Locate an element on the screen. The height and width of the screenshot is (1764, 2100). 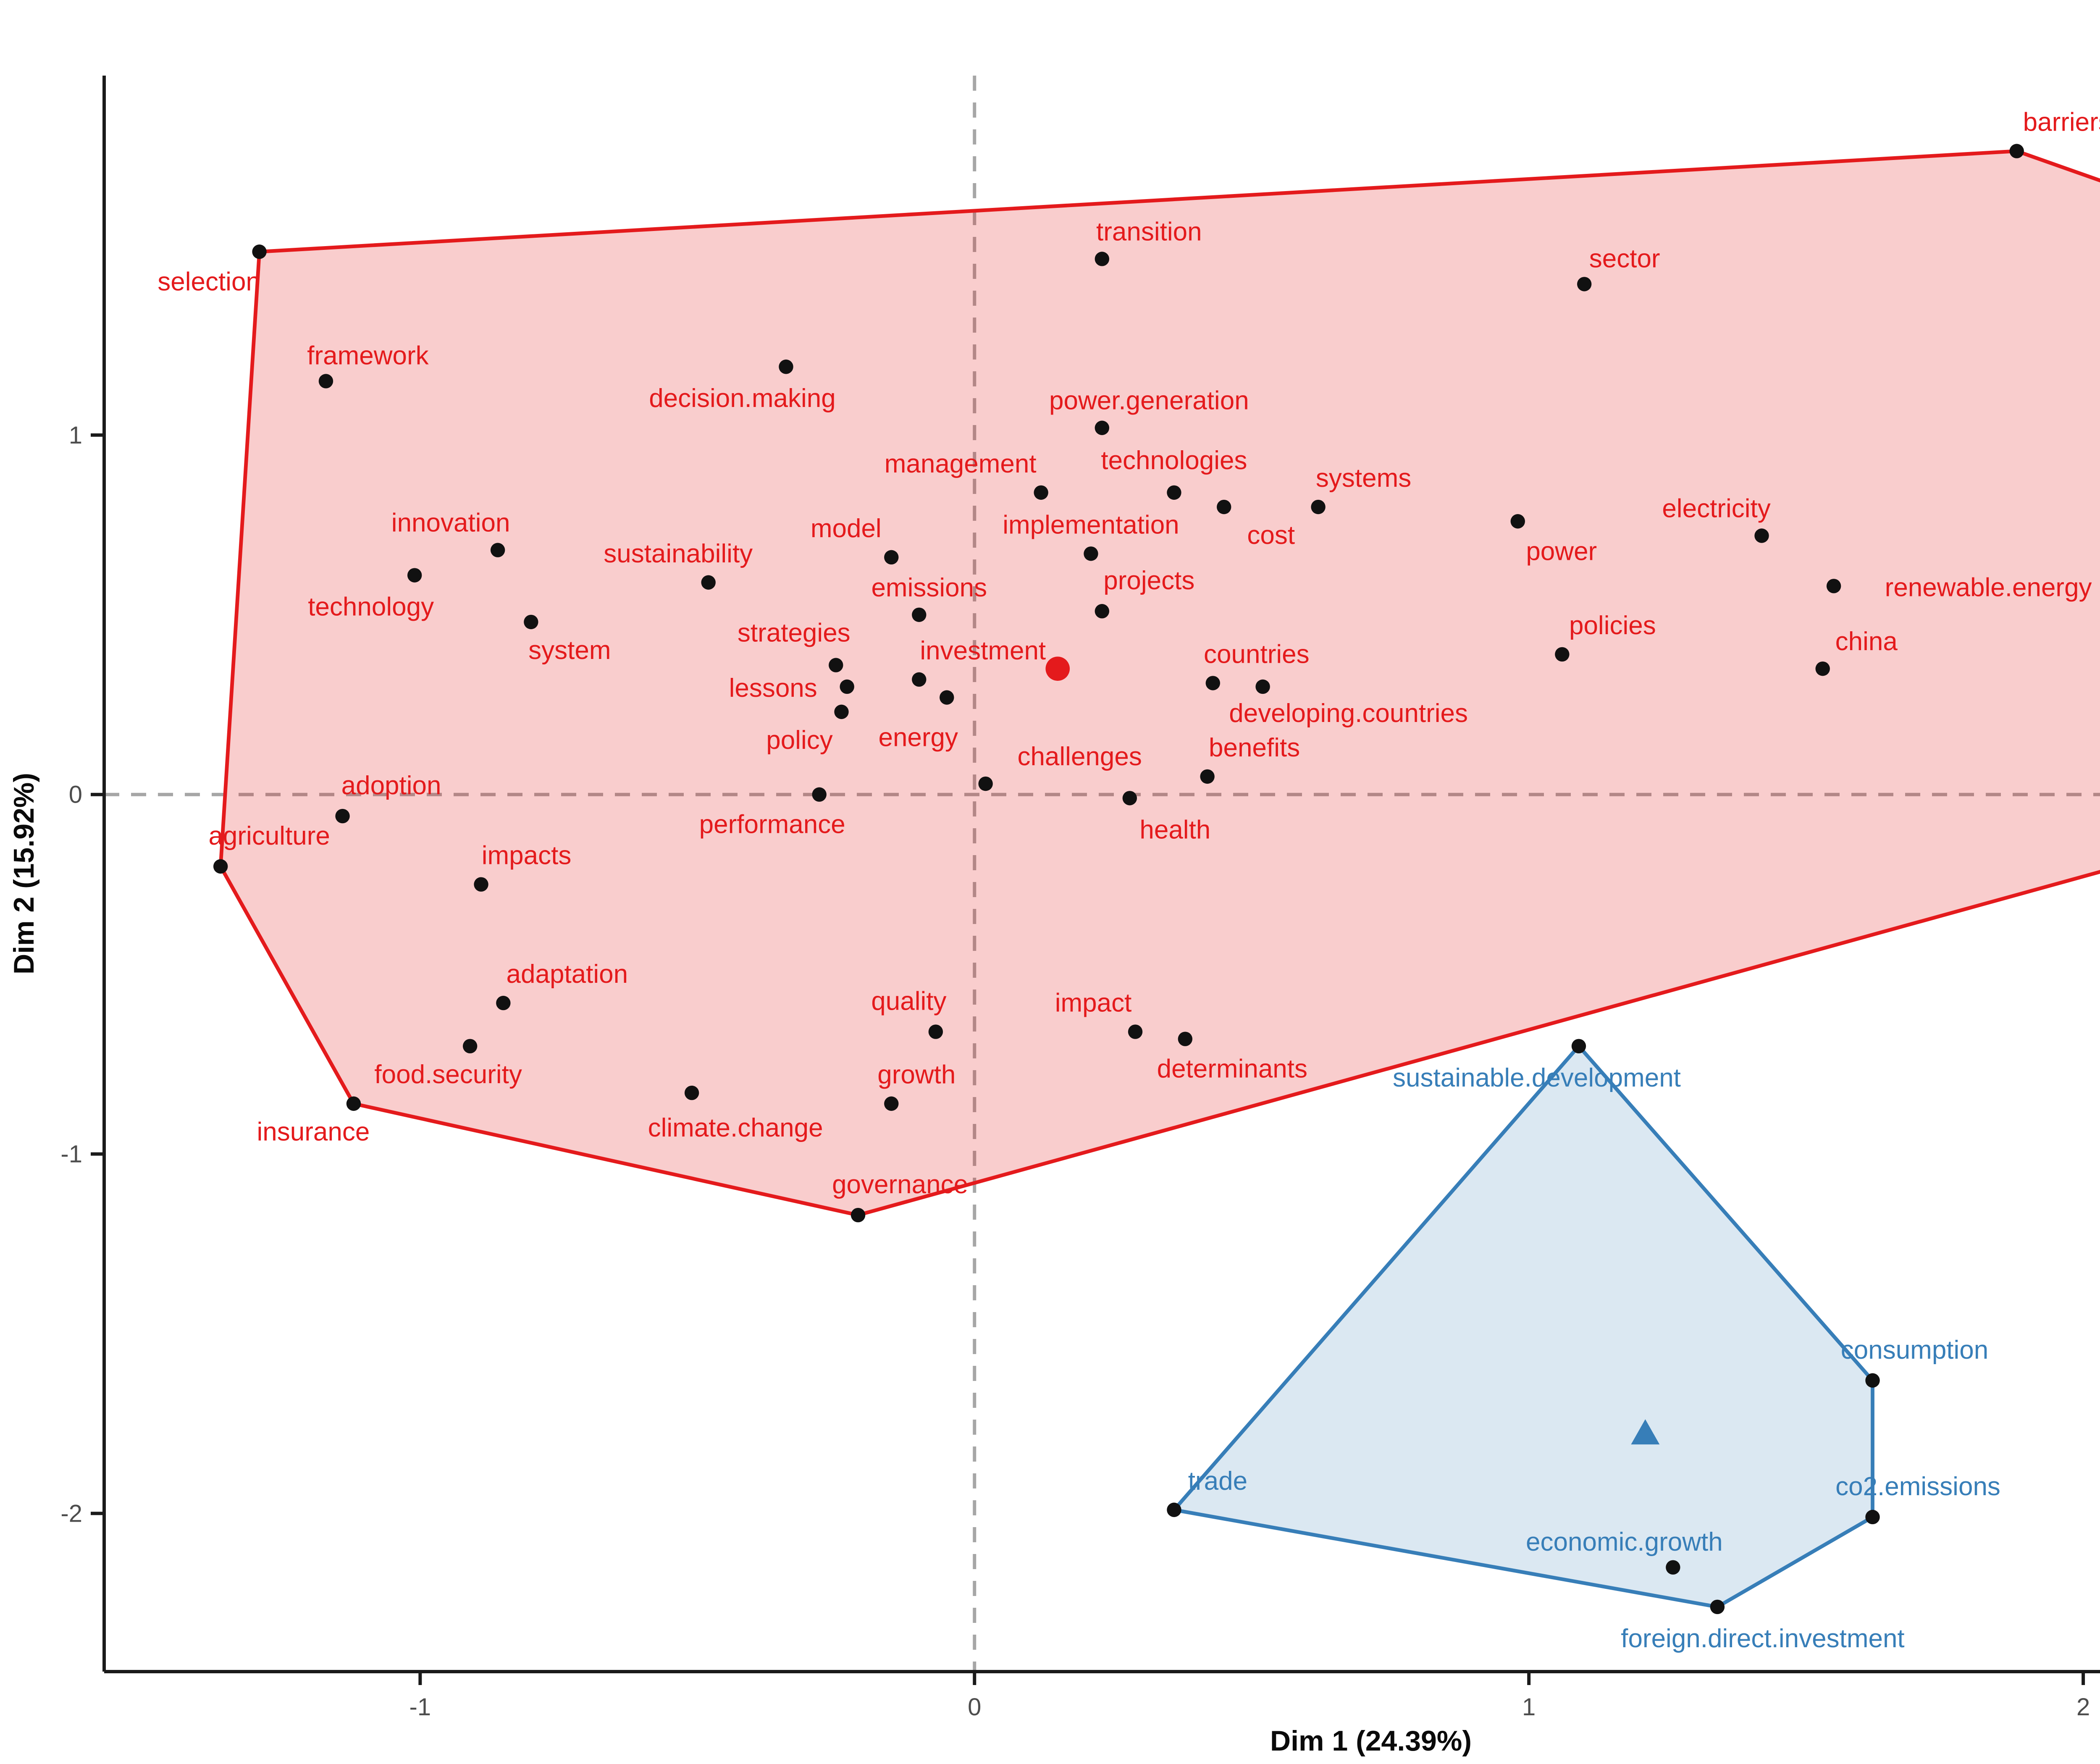
term-point-performance is located at coordinates (819, 794).